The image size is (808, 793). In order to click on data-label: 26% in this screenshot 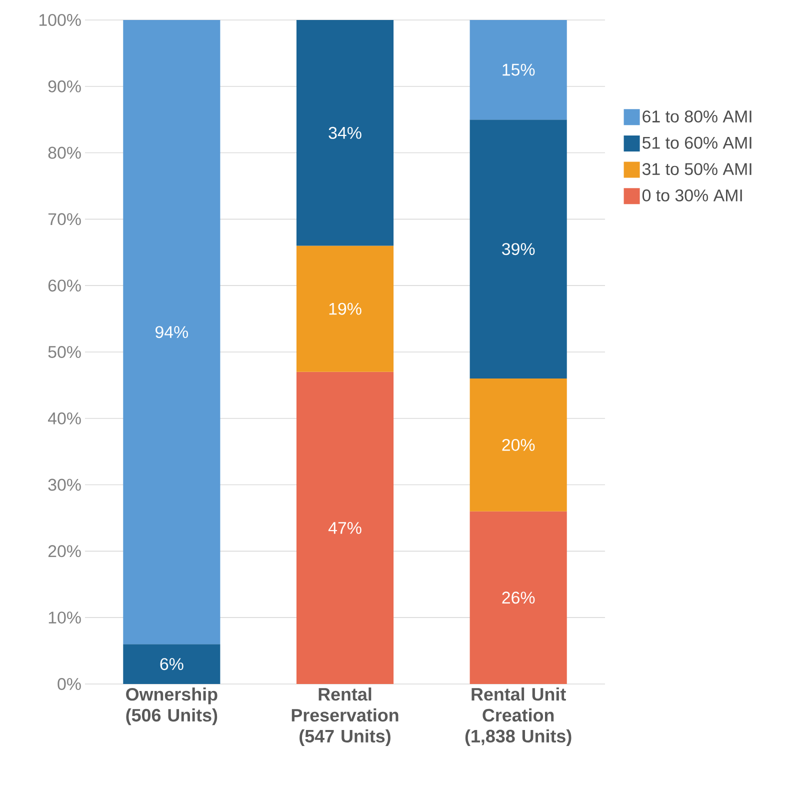, I will do `click(518, 598)`.